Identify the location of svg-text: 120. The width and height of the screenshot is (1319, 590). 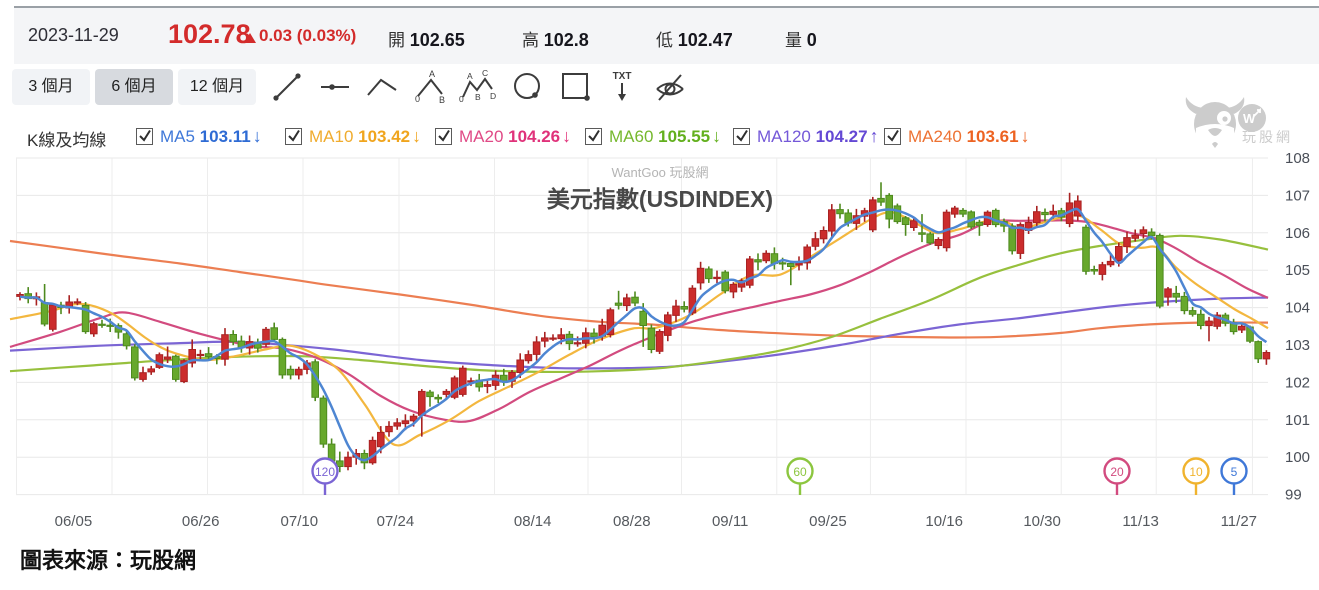
(325, 472).